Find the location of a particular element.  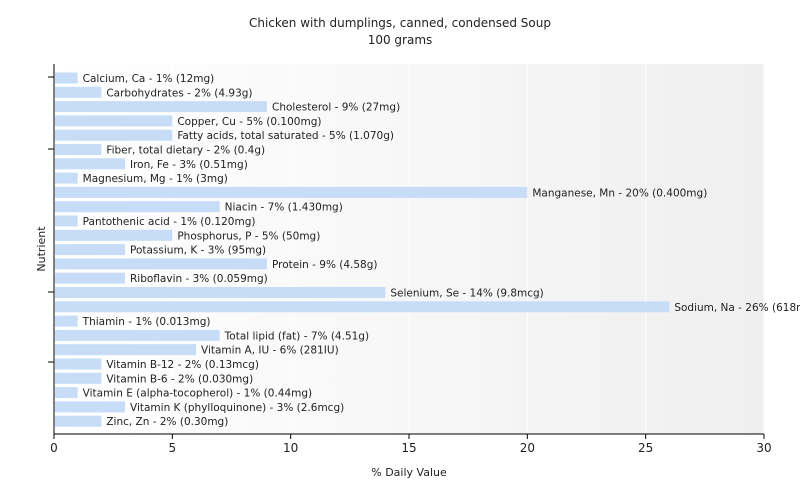

bar-label: Niacin - 7% (1.430mg) is located at coordinates (284, 208).